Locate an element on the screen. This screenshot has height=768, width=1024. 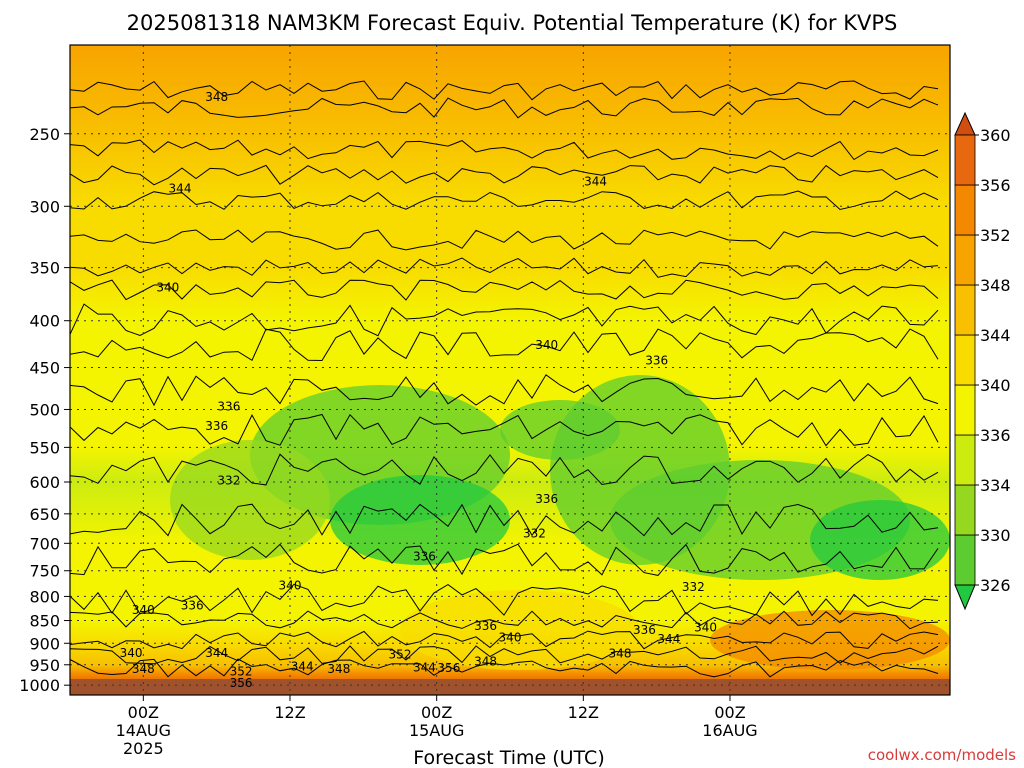
colorbar-label: 330 is located at coordinates (995, 535).